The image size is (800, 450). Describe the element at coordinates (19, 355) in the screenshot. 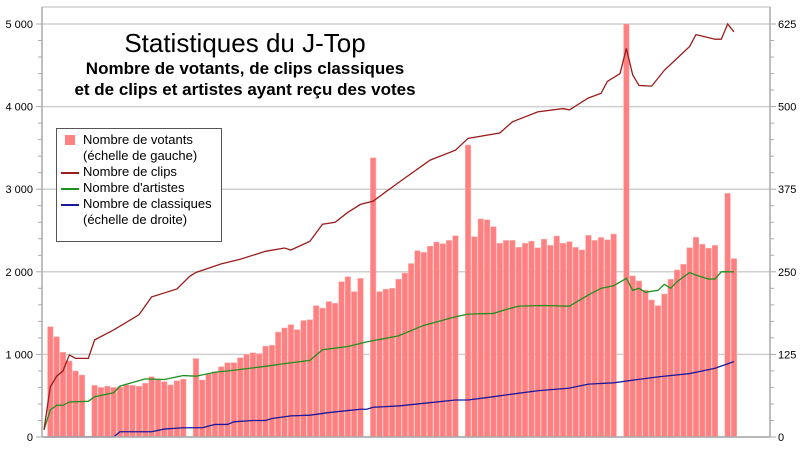

I see `left-tick-label: 1 000` at that location.